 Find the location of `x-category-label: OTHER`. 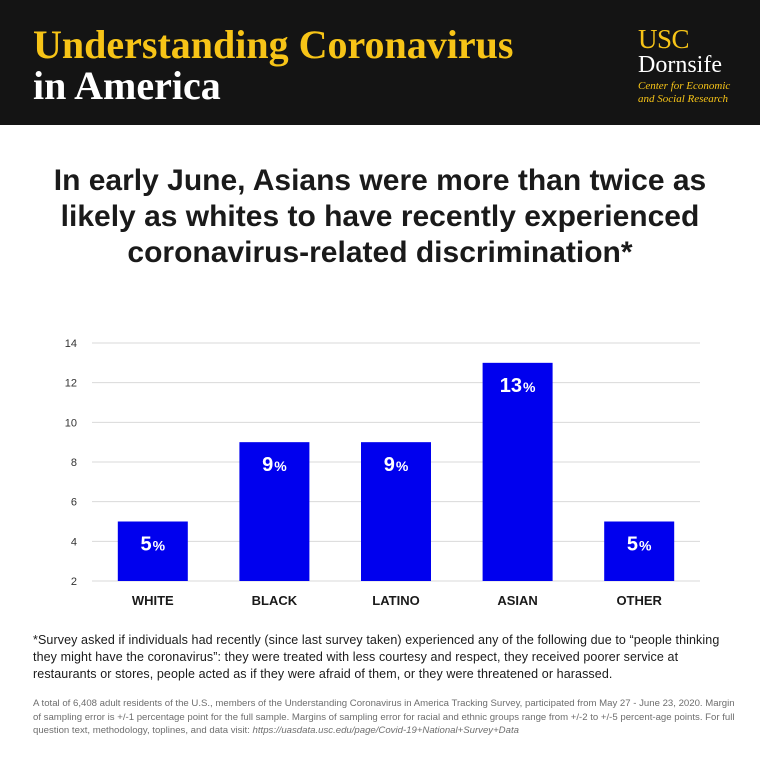

x-category-label: OTHER is located at coordinates (639, 600).